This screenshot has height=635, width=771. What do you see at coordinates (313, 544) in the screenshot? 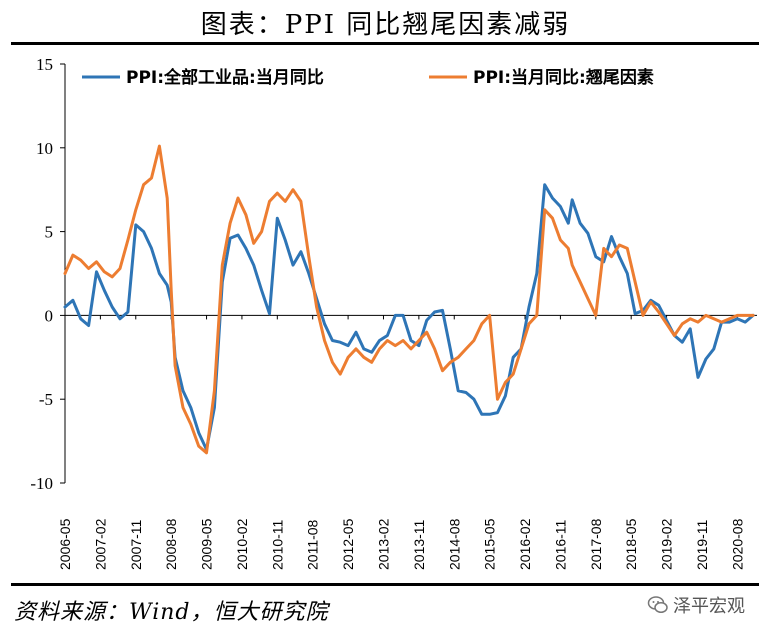
I see `x-tick-label: 2011-08` at bounding box center [313, 544].